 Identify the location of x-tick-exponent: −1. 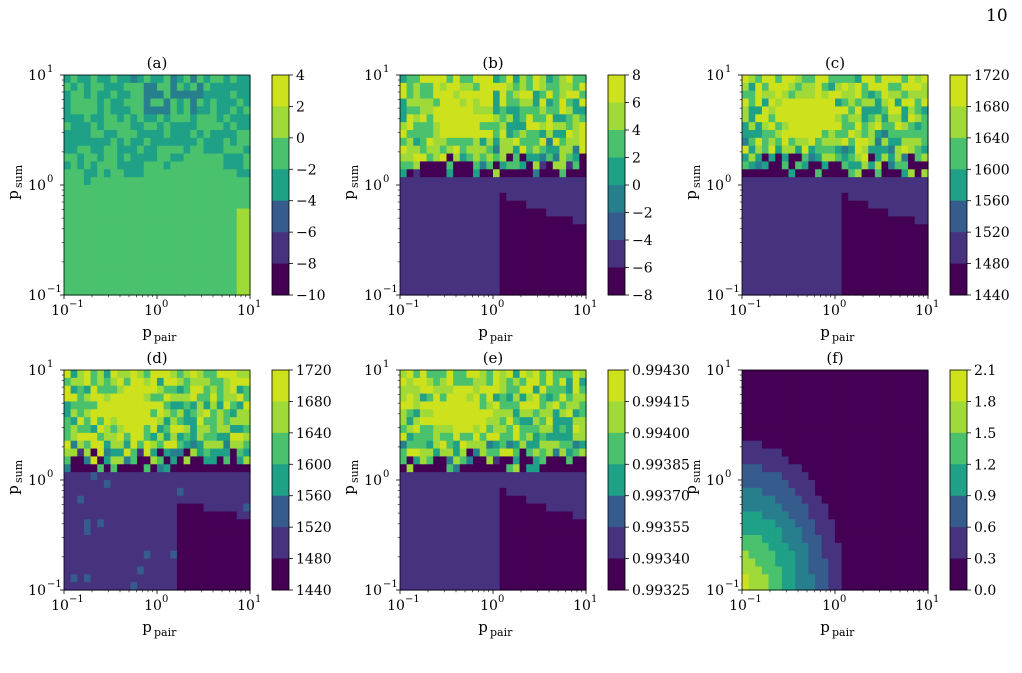
(412, 304).